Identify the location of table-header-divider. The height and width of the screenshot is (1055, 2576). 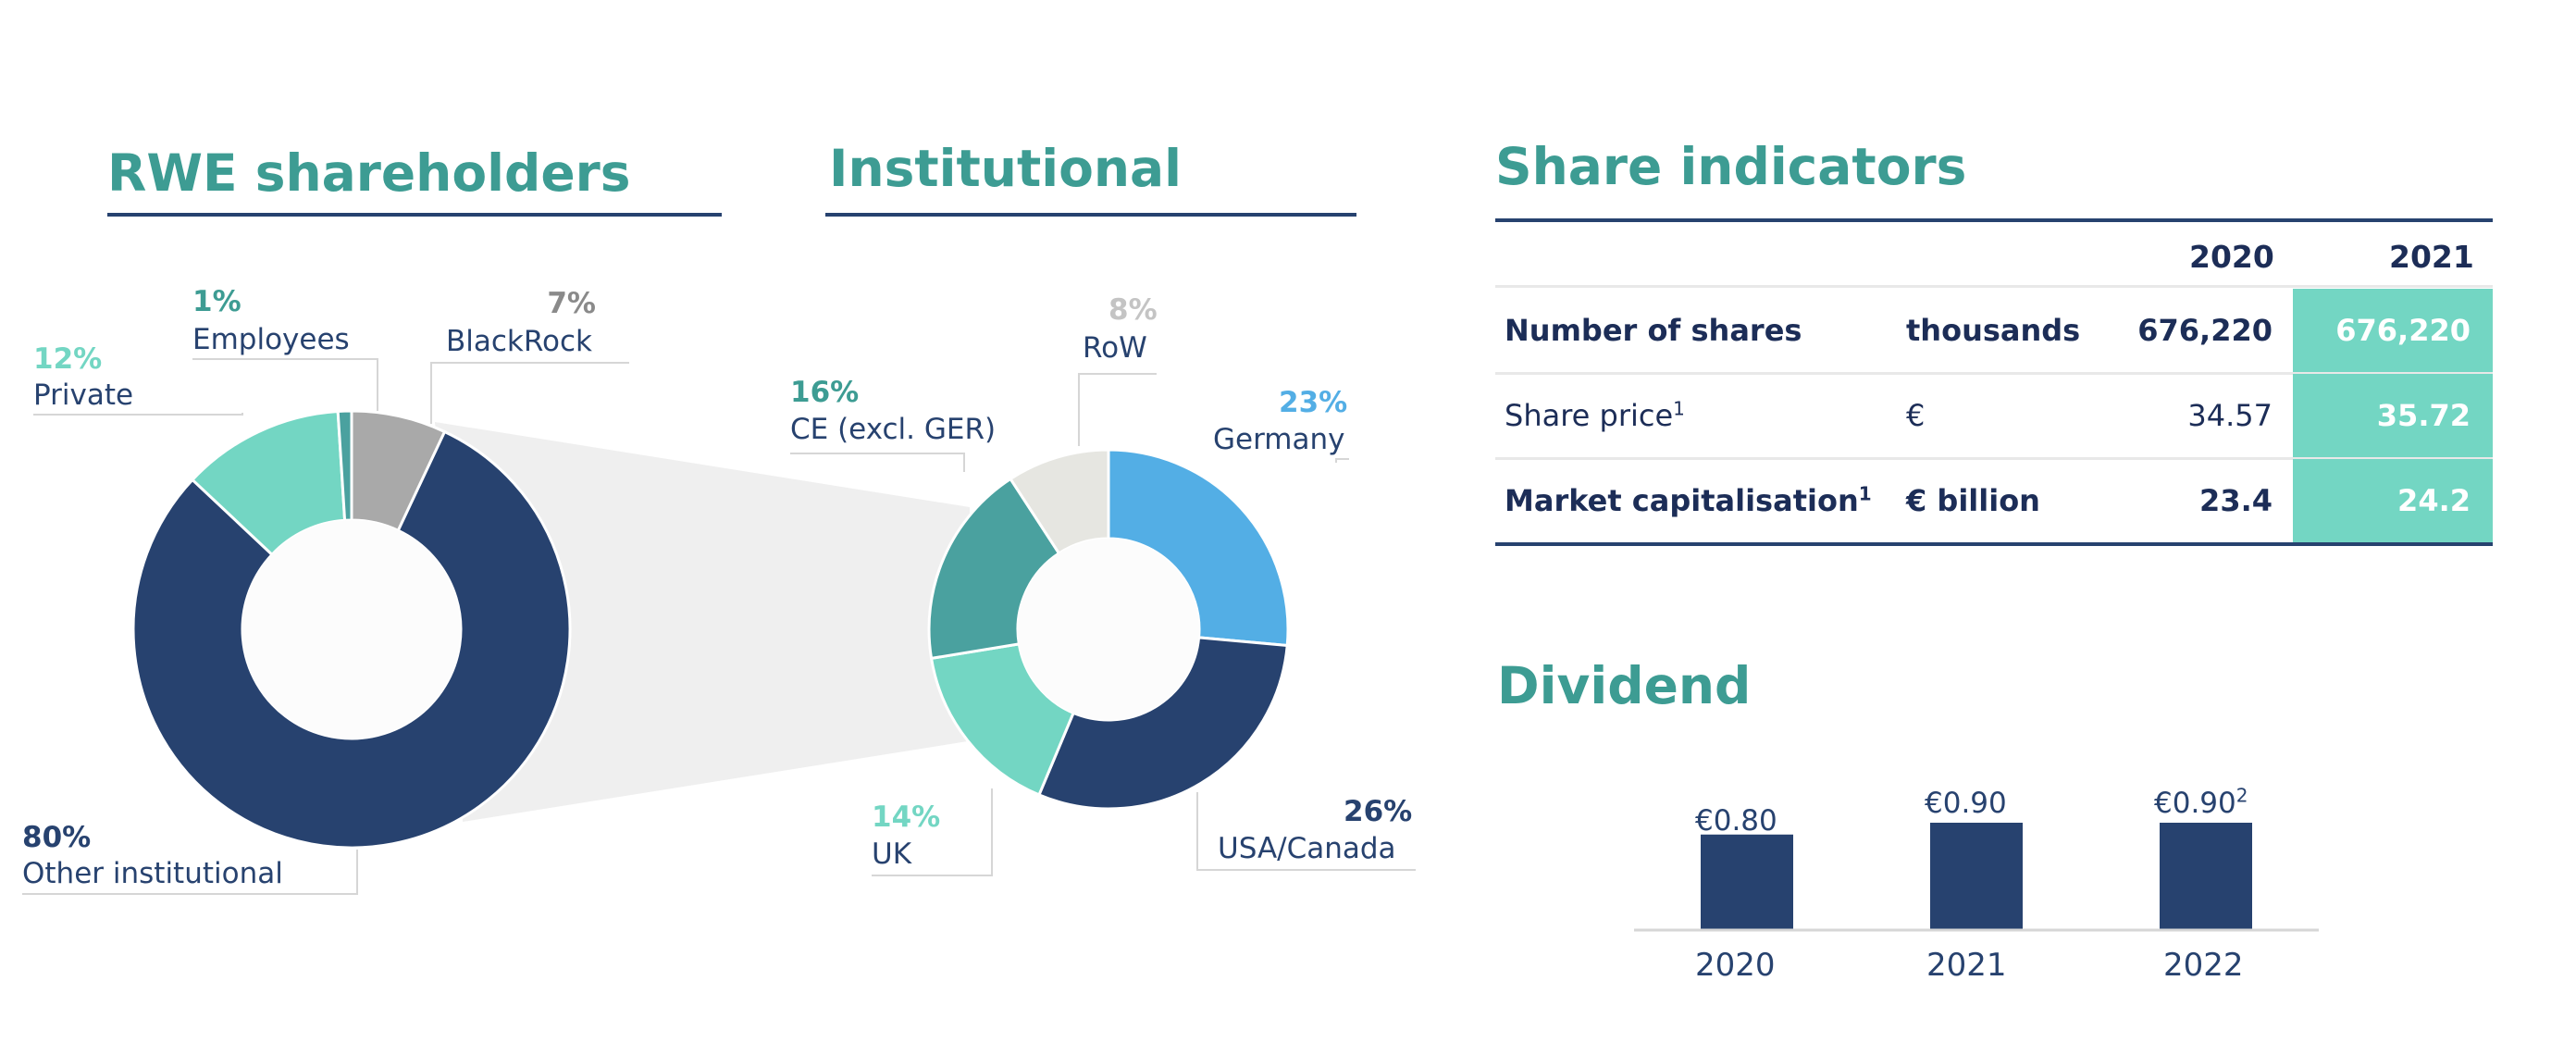
(1994, 286).